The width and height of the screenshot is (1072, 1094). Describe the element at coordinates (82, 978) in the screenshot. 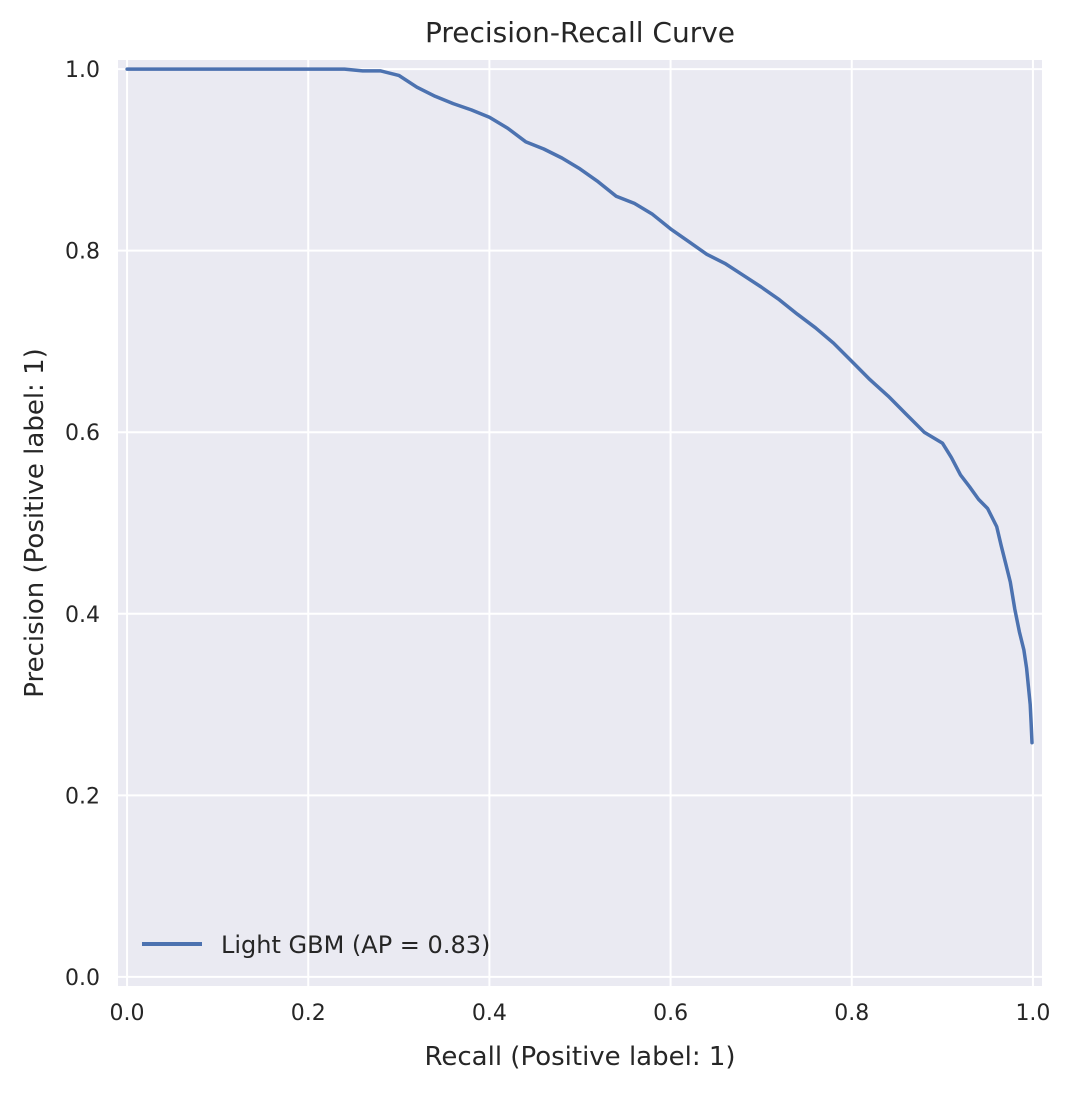

I see `y-tick-label: 0.0` at that location.